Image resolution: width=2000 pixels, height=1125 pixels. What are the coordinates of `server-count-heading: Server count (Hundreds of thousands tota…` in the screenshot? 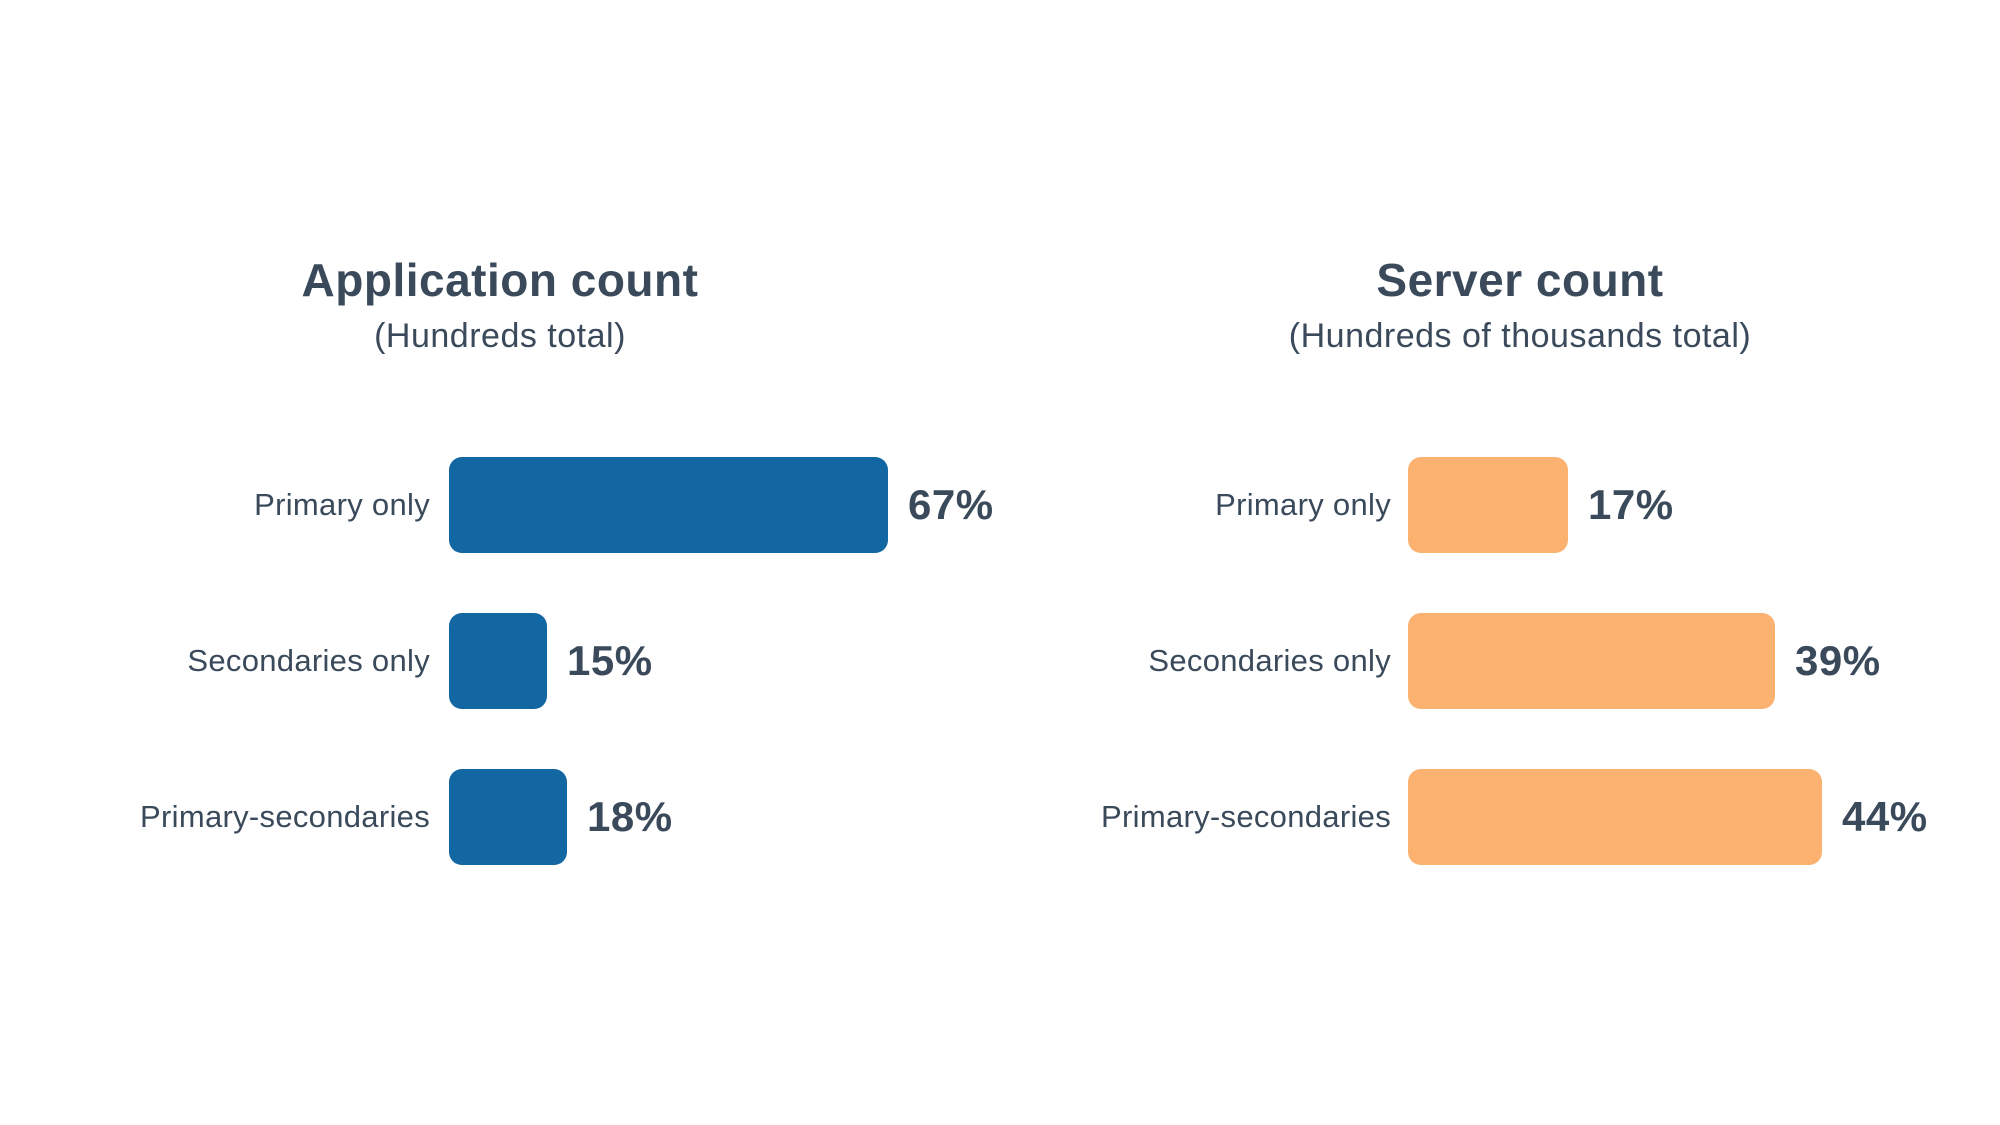 It's located at (1520, 305).